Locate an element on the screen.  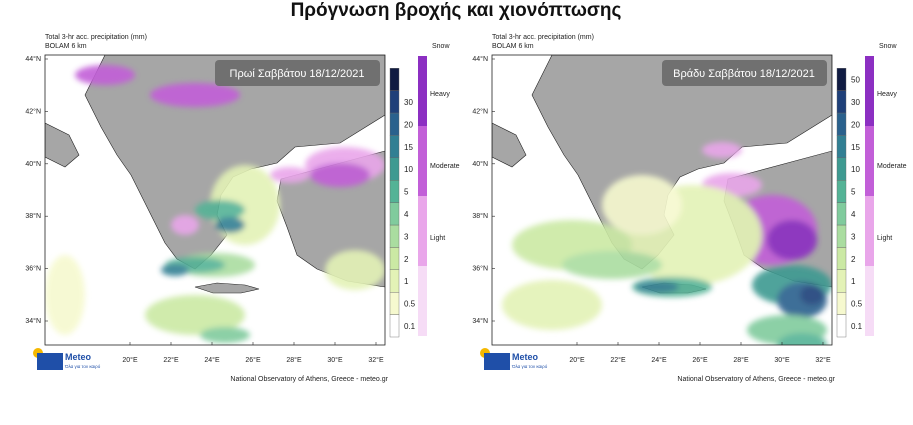
time-label: Πρωί Σαββάτου 18/12/2021 is located at coordinates (297, 74).